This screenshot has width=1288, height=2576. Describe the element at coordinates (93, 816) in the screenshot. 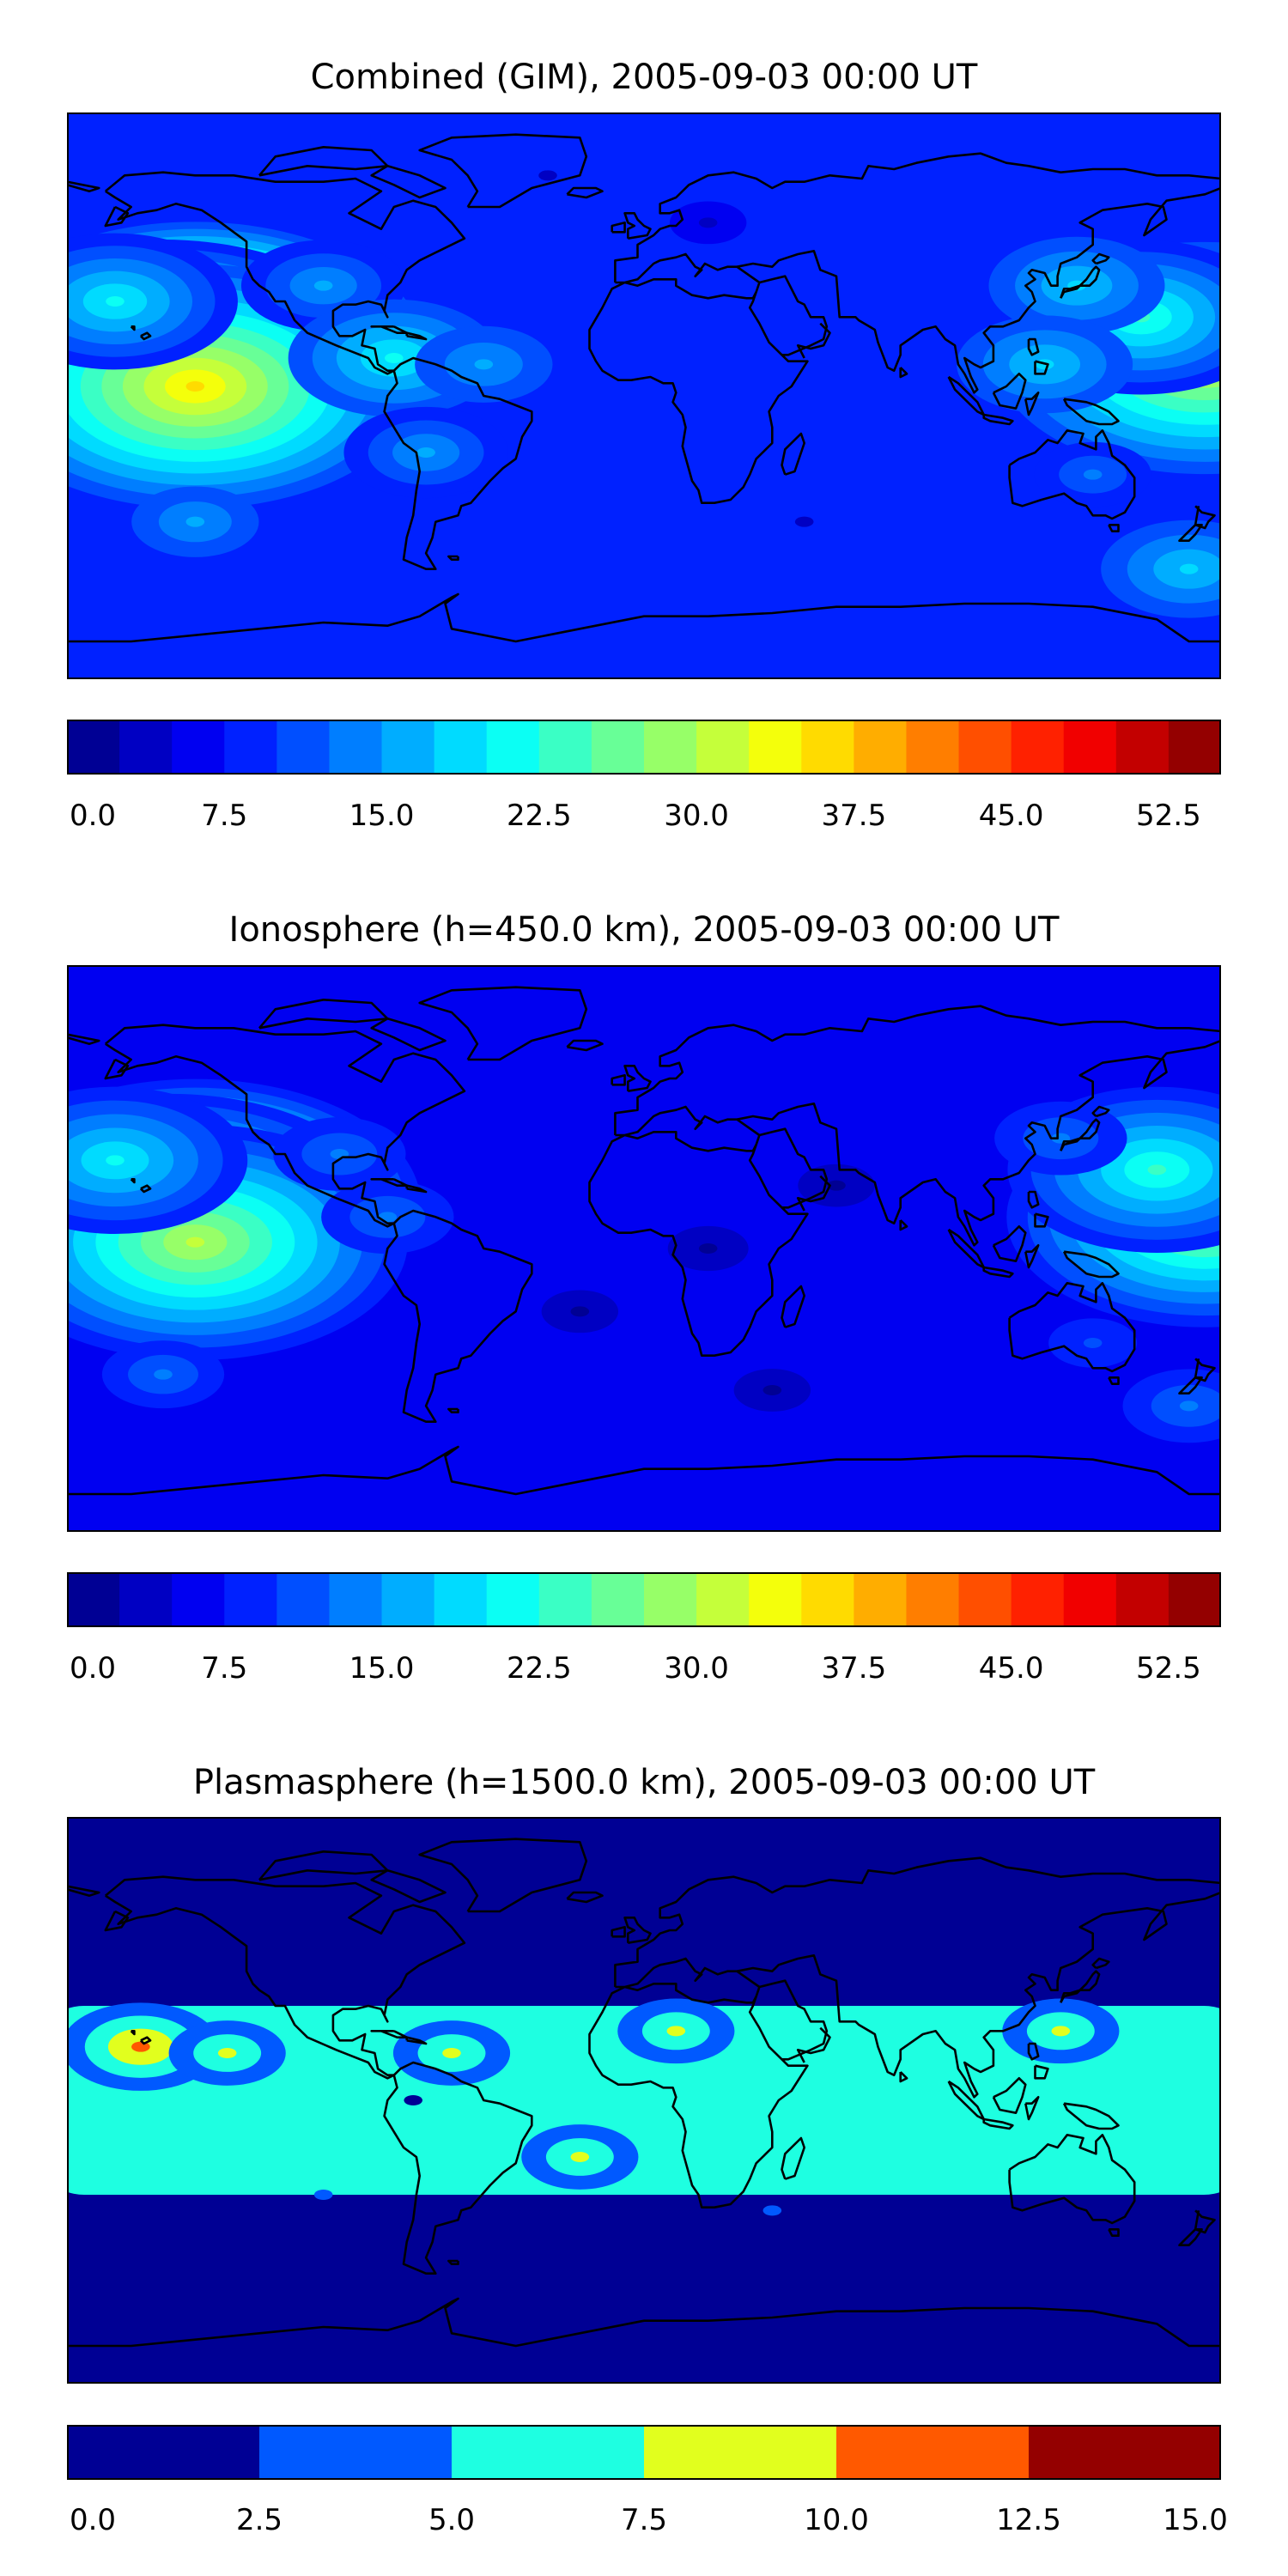

I see `colorbar-tick-label: 0.0` at that location.